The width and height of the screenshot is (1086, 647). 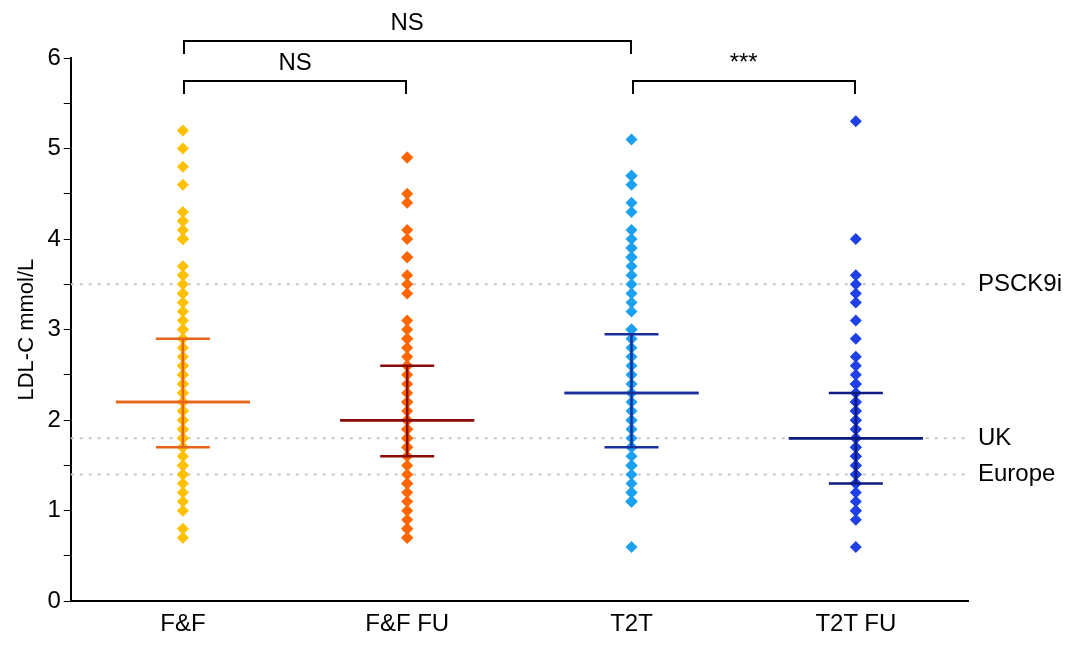 What do you see at coordinates (54, 418) in the screenshot?
I see `y-tick-label: 2` at bounding box center [54, 418].